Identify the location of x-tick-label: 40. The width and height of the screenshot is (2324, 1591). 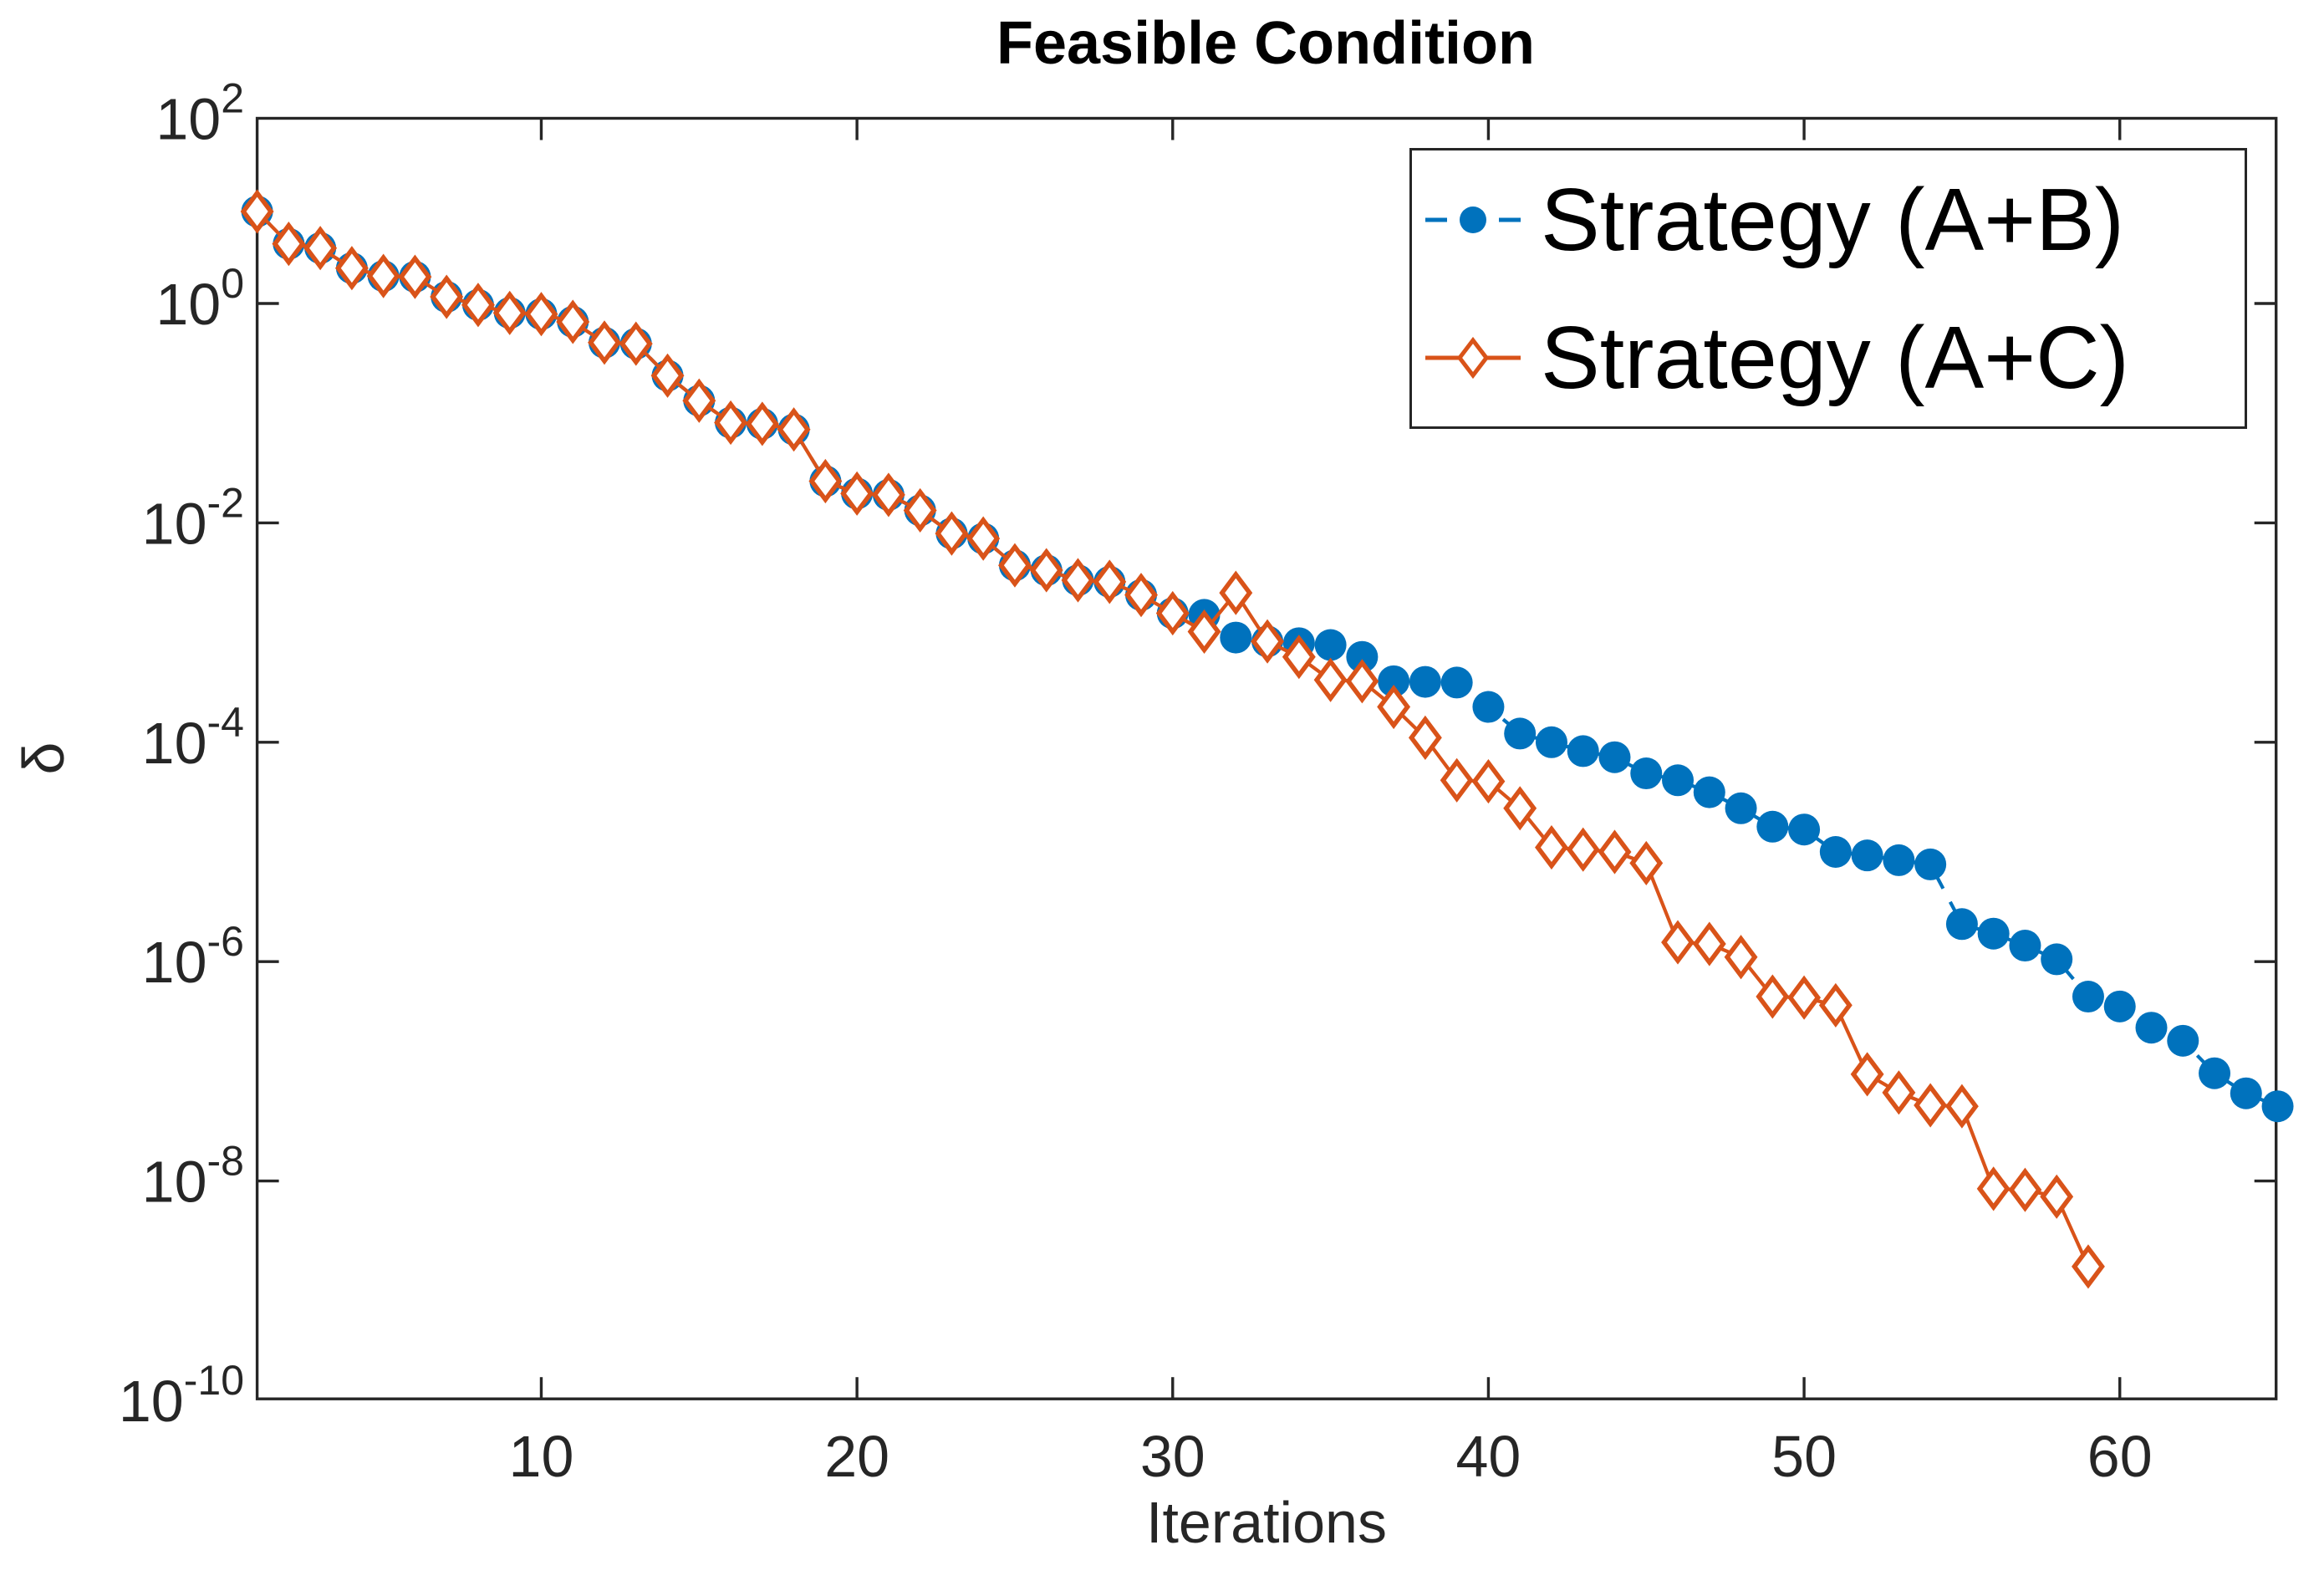
(1488, 1456).